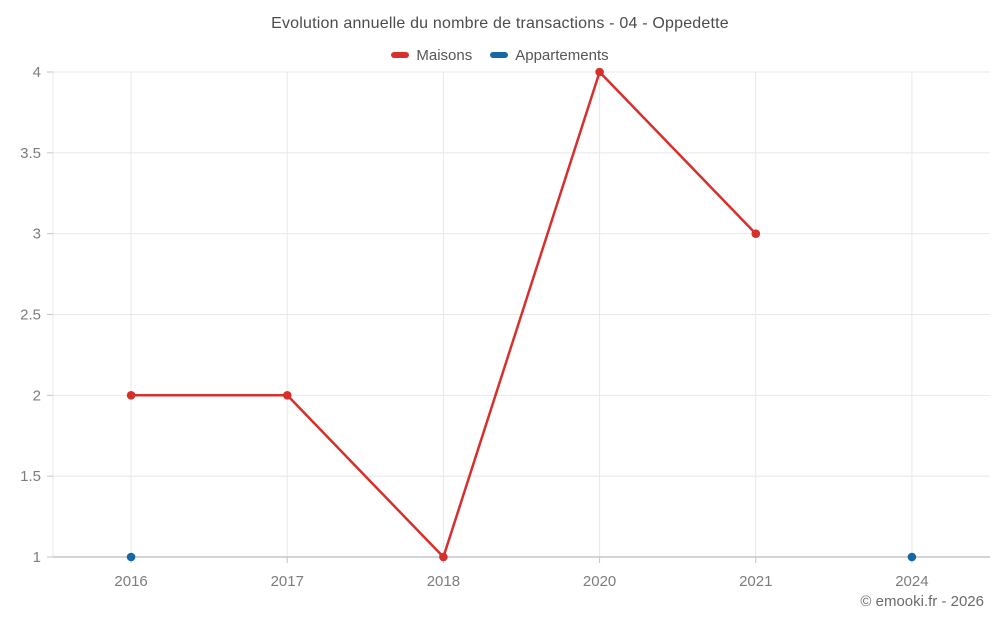 The image size is (1000, 625). Describe the element at coordinates (756, 233) in the screenshot. I see `data-point-maisons-2021` at that location.